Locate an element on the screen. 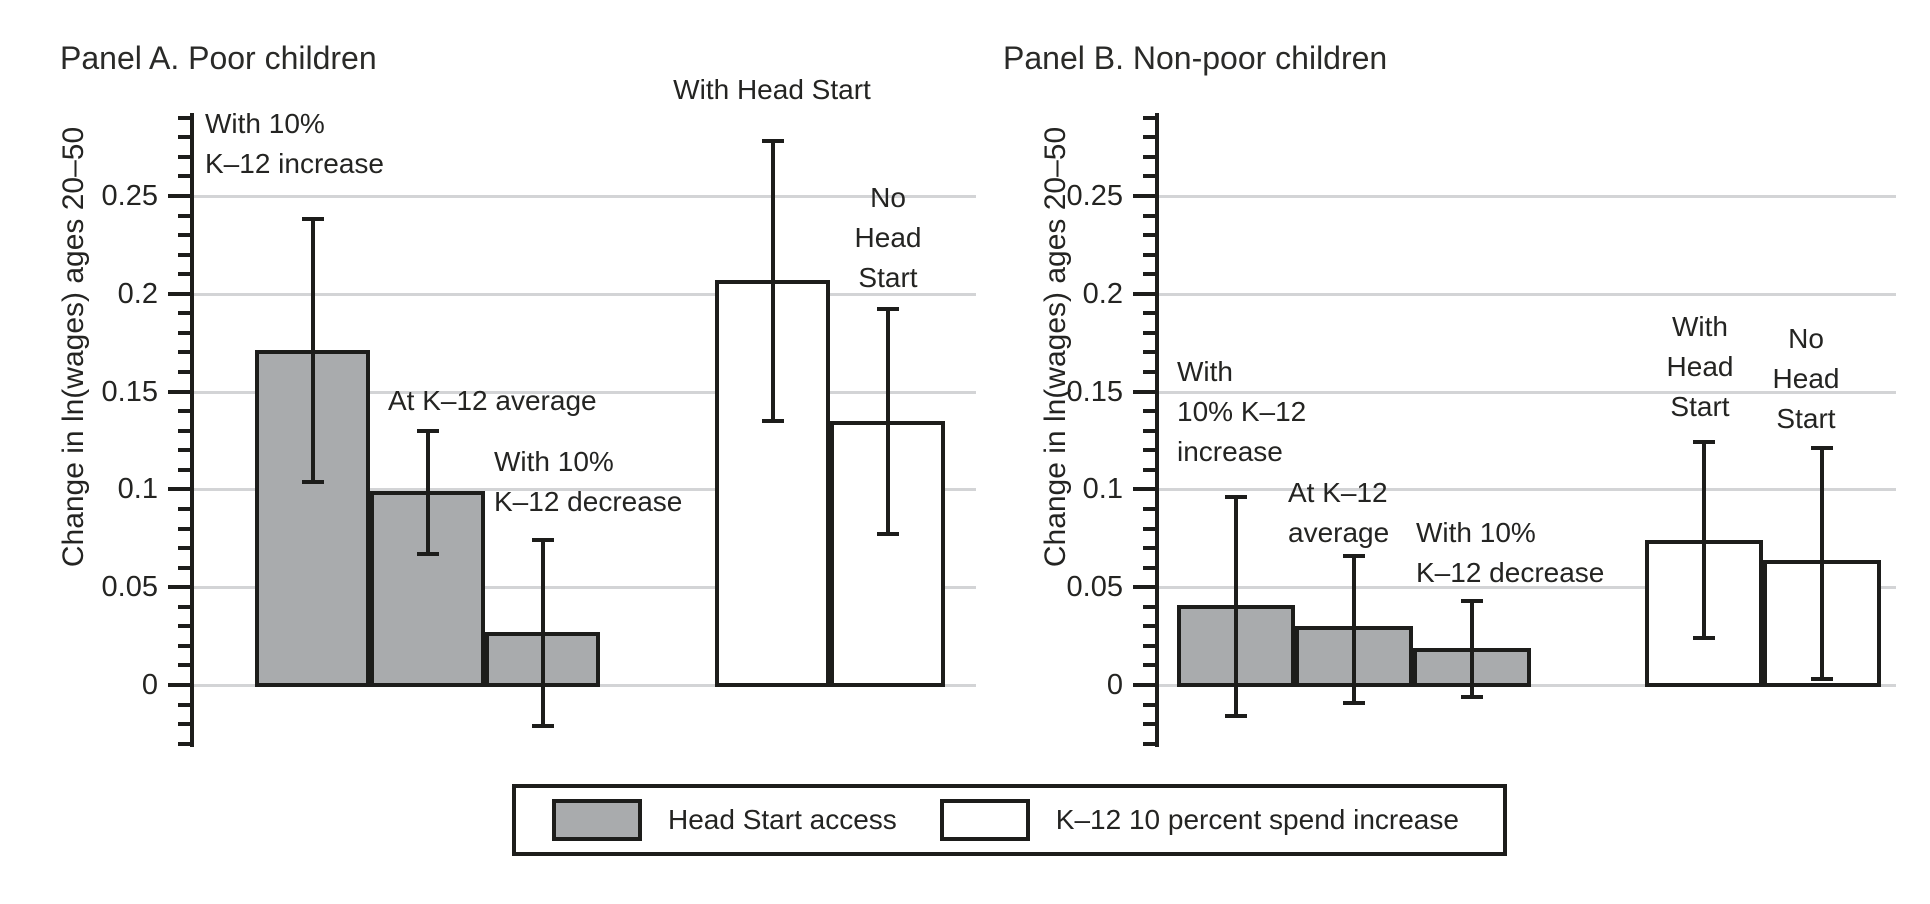 Image resolution: width=1930 pixels, height=904 pixels. y-tick-label: 0 is located at coordinates (149, 685).